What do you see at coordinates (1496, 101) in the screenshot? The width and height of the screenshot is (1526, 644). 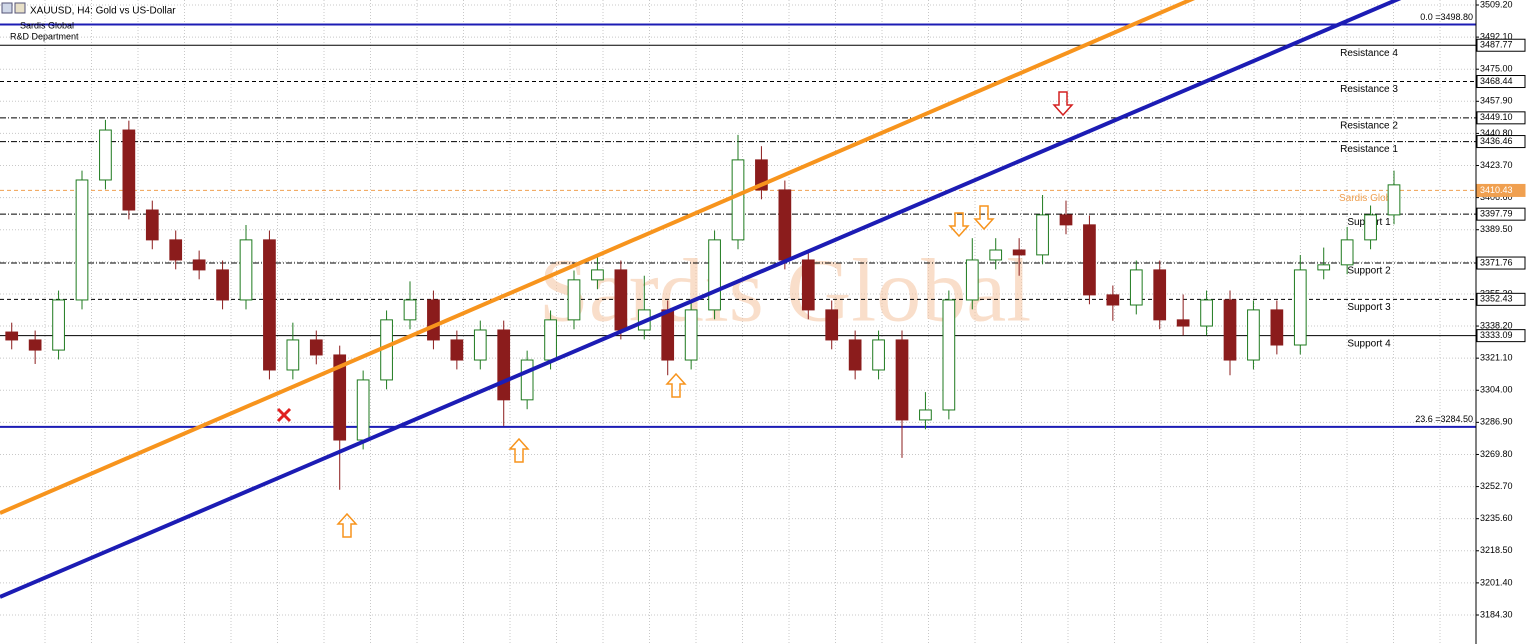 I see `y-tick-label: 3457.90` at bounding box center [1496, 101].